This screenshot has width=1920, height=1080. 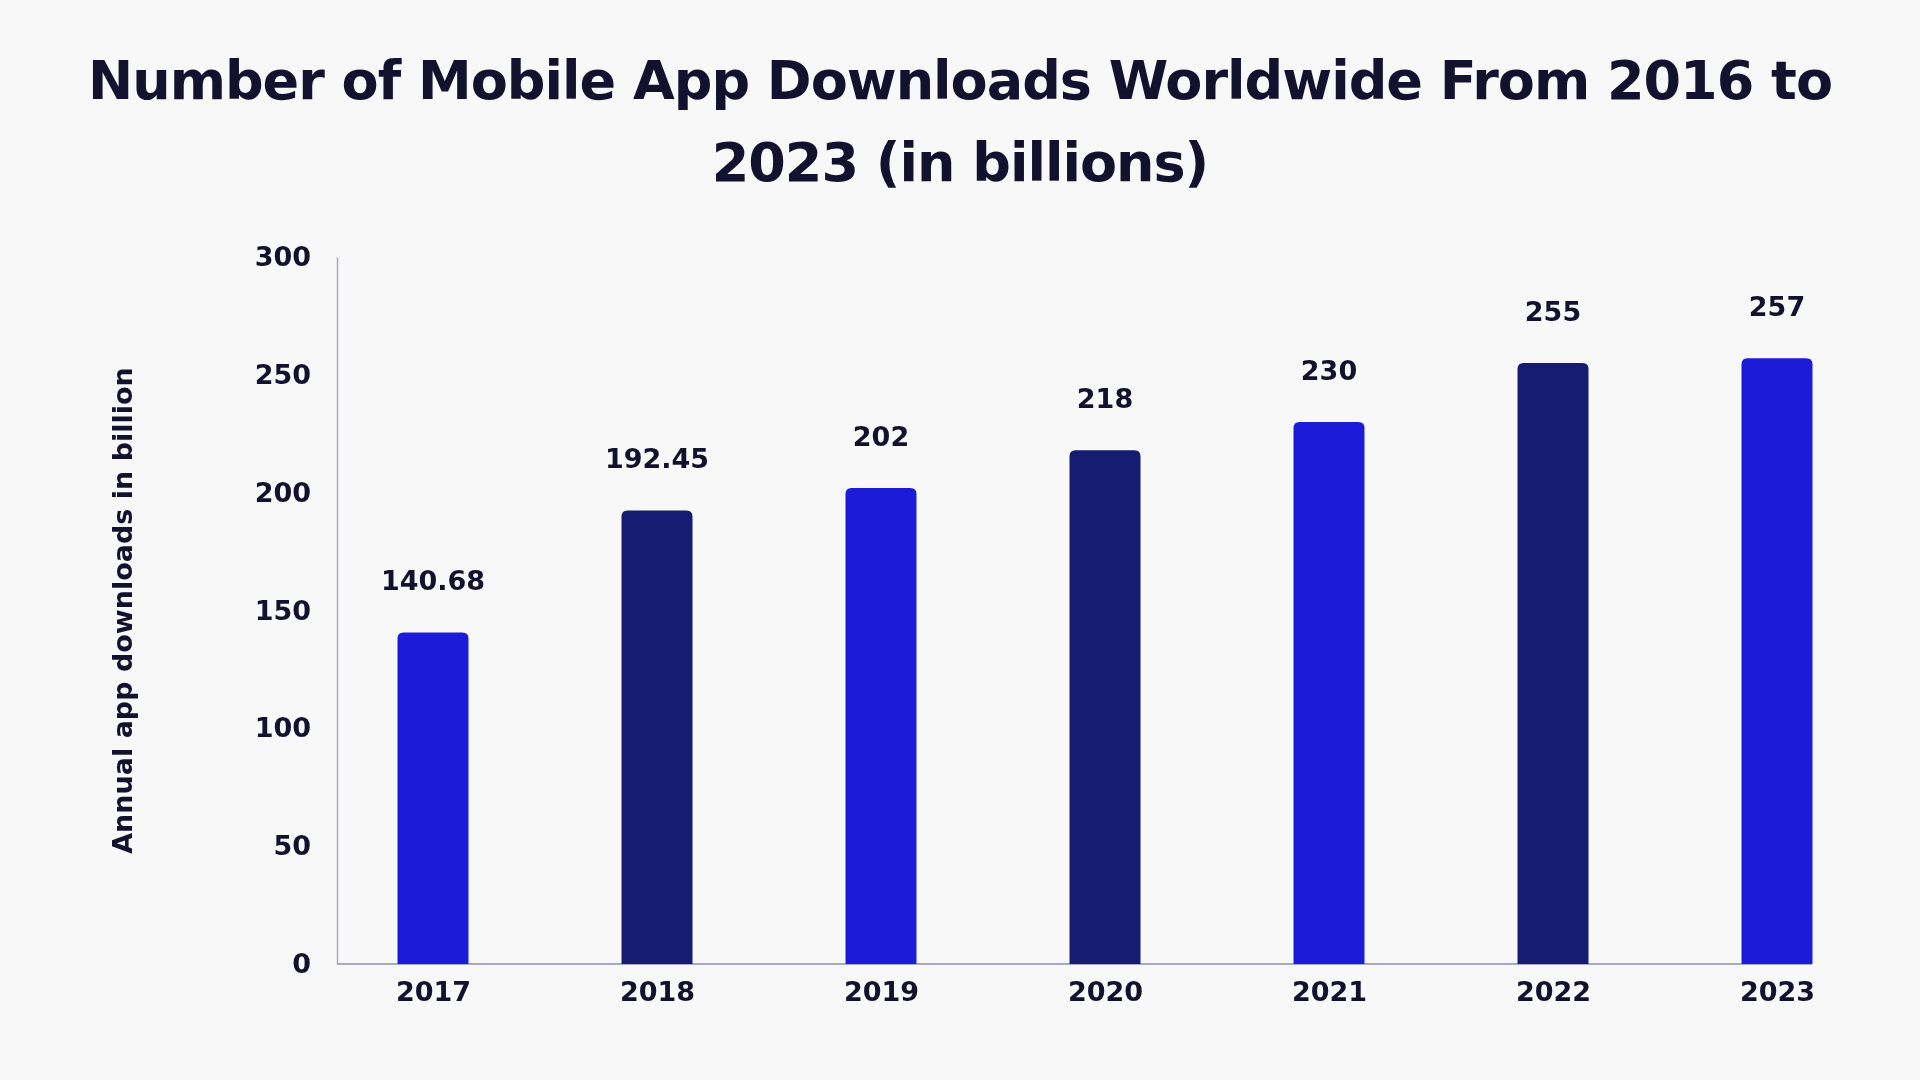 What do you see at coordinates (1553, 992) in the screenshot?
I see `x-tick-label: 2022` at bounding box center [1553, 992].